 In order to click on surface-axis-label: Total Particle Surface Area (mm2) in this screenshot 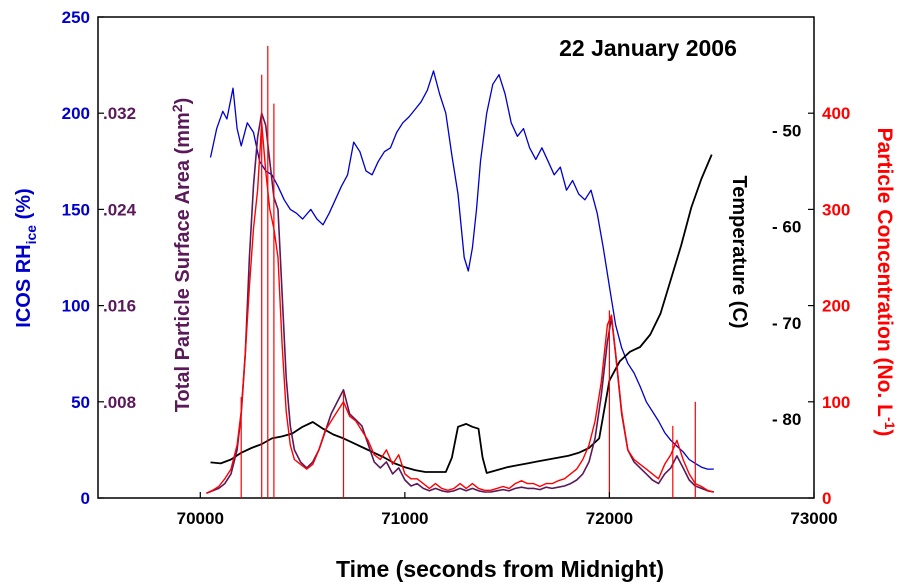, I will do `click(181, 255)`.